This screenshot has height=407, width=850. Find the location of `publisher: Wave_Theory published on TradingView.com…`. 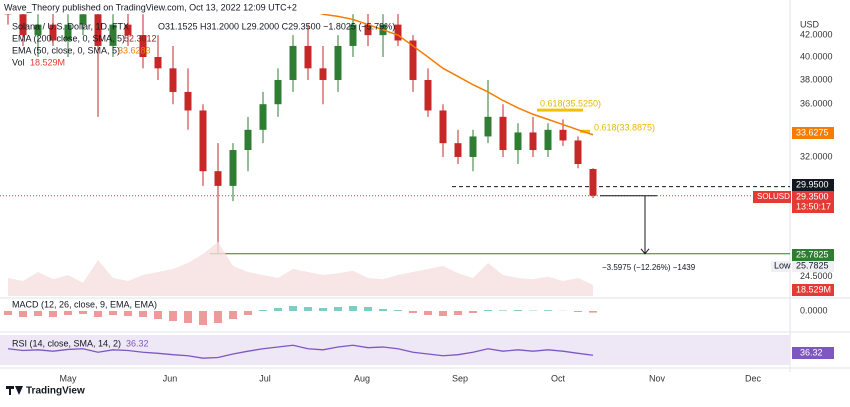

publisher: Wave_Theory published on TradingView.com… is located at coordinates (150, 7).